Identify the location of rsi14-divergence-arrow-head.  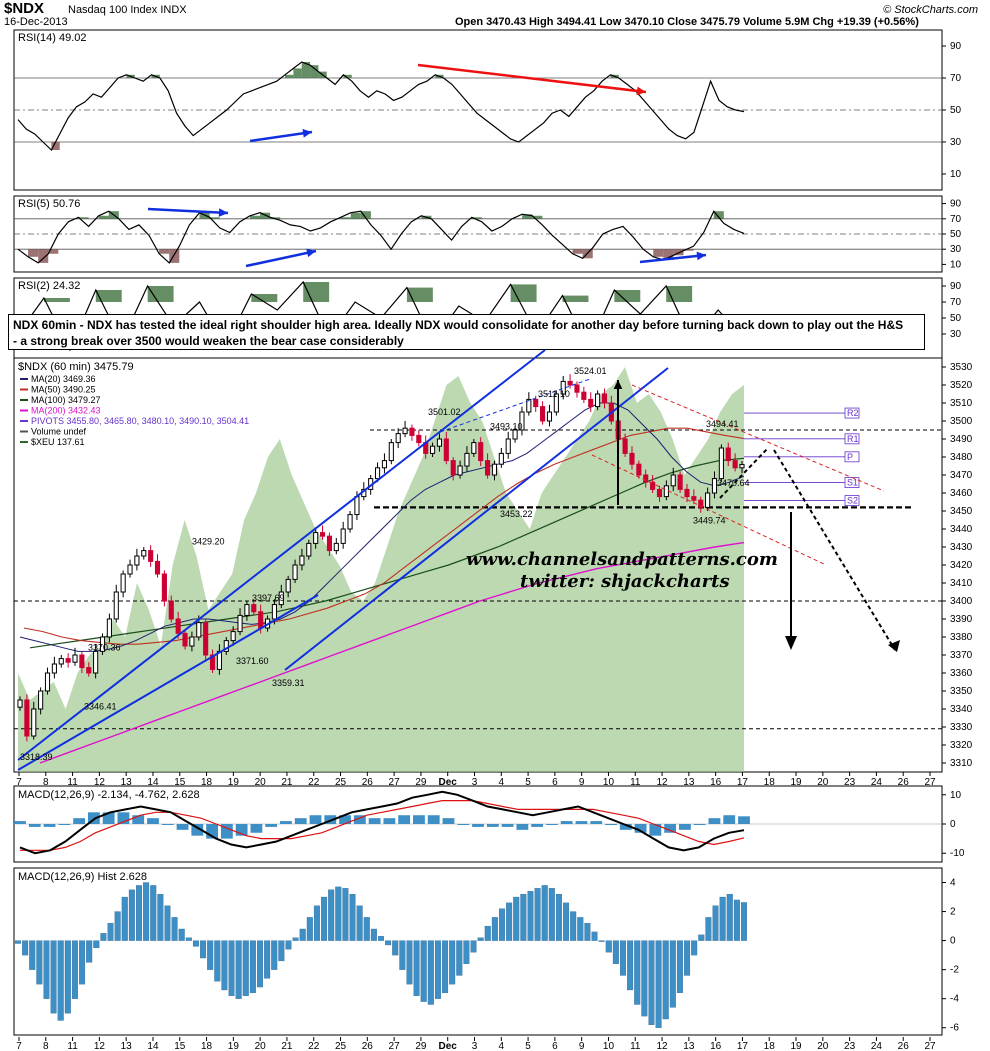
(307, 133).